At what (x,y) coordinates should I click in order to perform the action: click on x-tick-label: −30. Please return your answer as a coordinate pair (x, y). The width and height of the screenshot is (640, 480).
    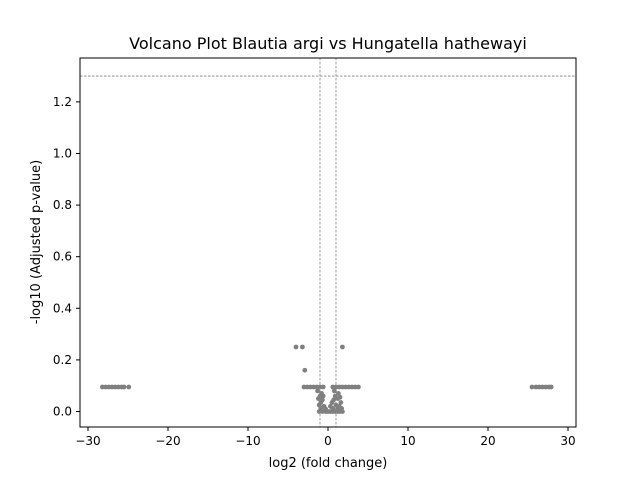
    Looking at the image, I should click on (87, 441).